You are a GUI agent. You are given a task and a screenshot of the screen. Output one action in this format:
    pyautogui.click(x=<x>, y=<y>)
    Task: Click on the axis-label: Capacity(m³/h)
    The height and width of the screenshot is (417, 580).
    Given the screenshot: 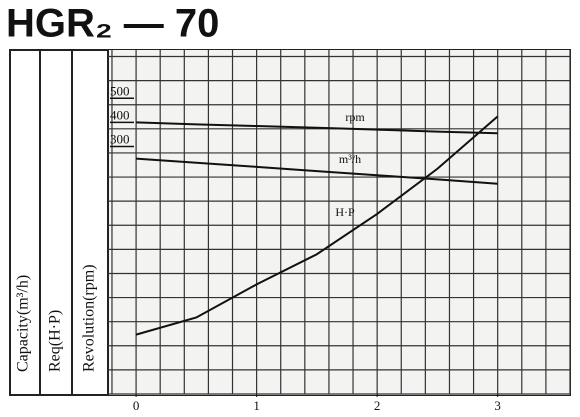 What is the action you would take?
    pyautogui.click(x=23, y=323)
    